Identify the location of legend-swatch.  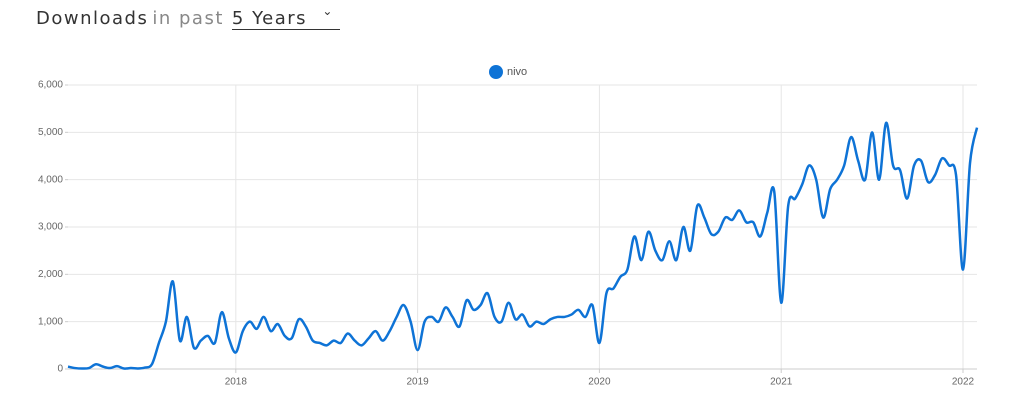
(496, 72).